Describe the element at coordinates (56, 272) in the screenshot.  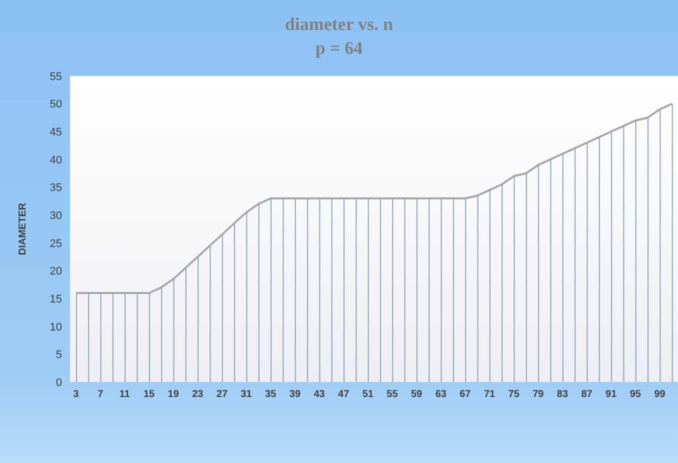
I see `y-tick-label: 20` at that location.